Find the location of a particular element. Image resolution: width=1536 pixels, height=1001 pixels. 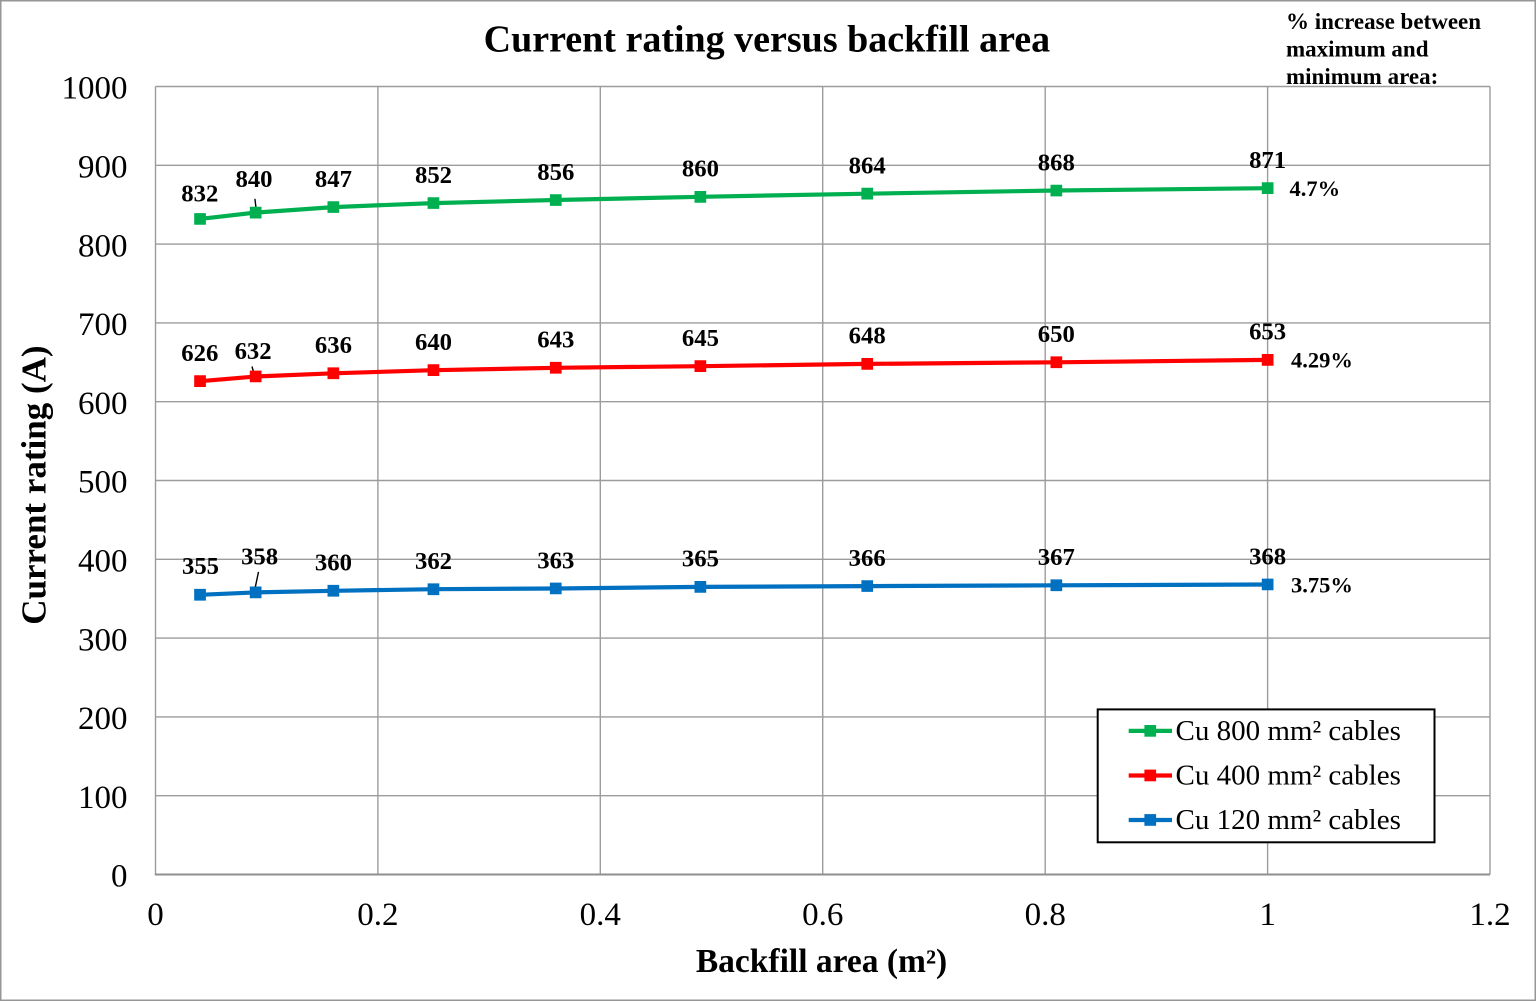

svg-text: 355 is located at coordinates (200, 566).